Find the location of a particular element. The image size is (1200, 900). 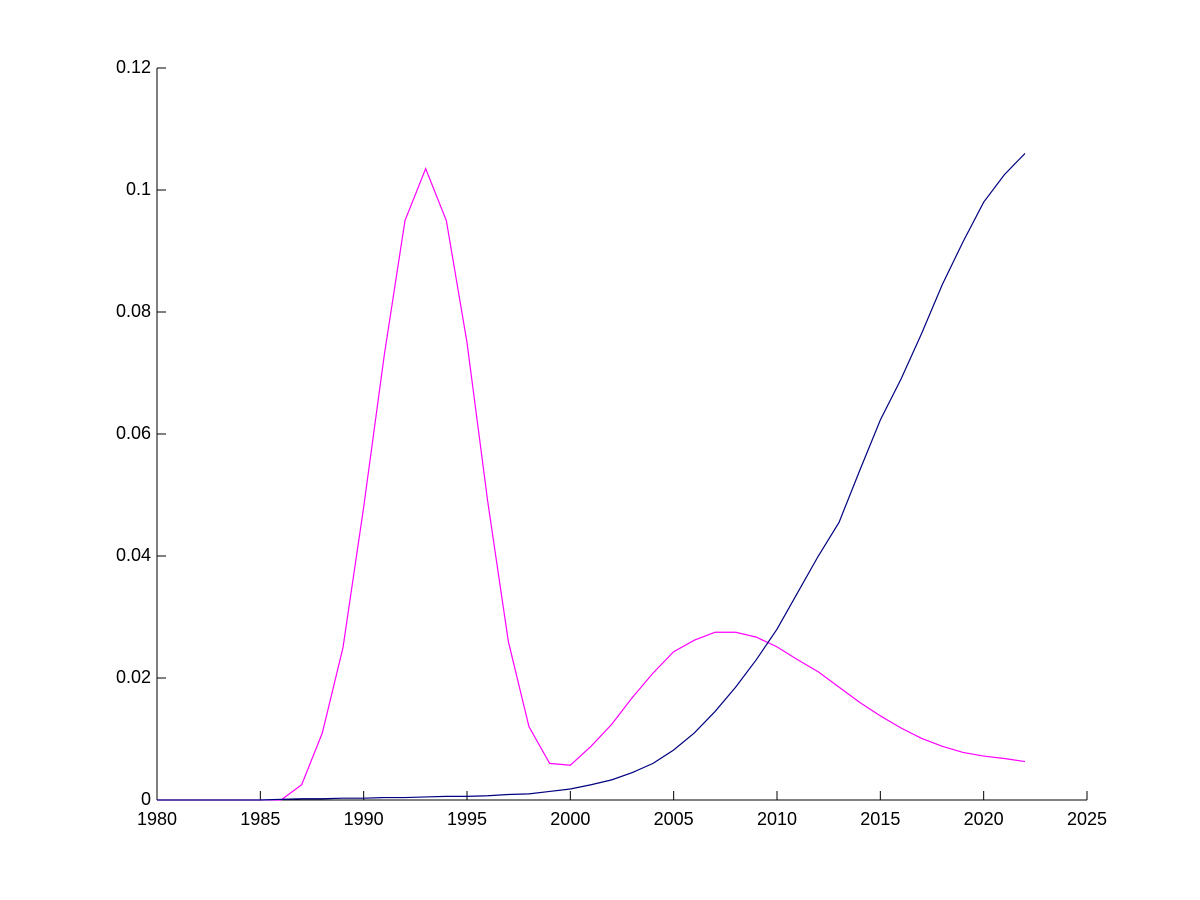

x-tick-label: 2015 is located at coordinates (880, 819).